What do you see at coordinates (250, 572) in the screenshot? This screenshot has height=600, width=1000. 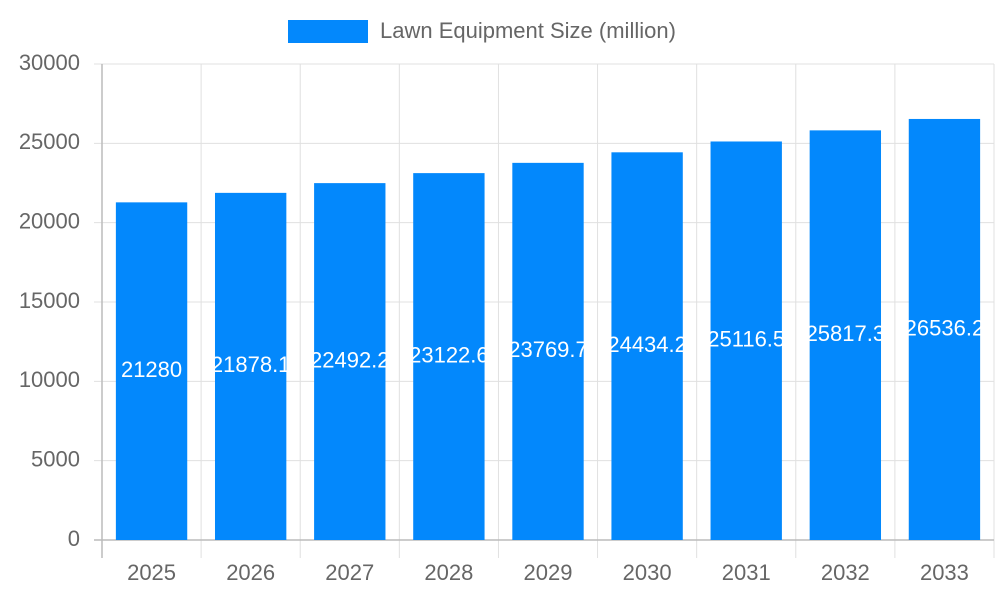 I see `x-tick-label: 2026` at bounding box center [250, 572].